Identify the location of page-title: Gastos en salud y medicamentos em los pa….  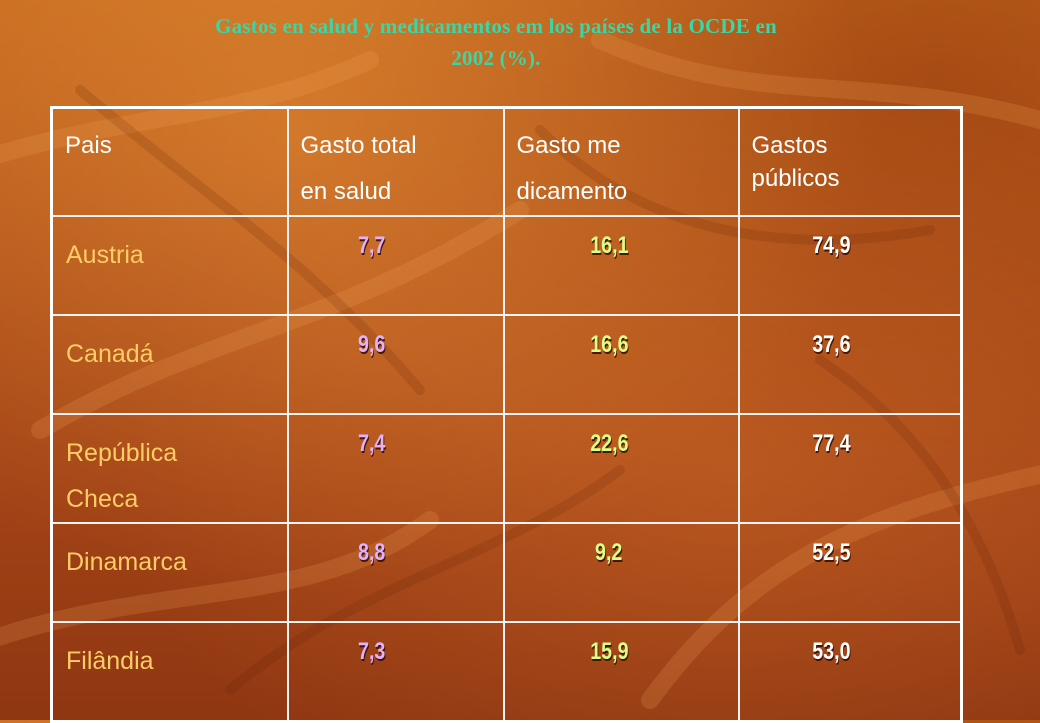
(496, 42).